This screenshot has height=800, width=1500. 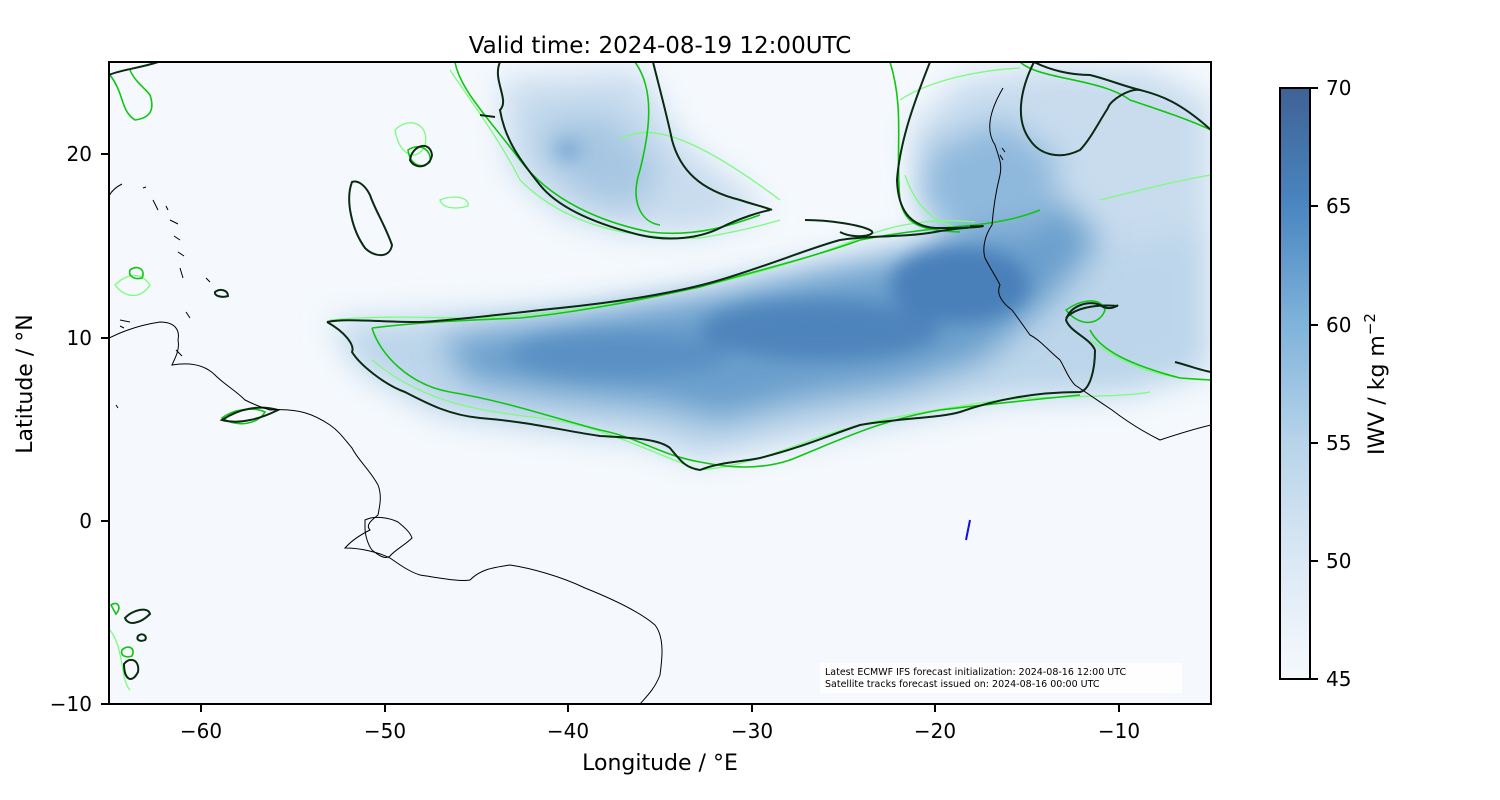 I want to click on colorbar-tick: 60, so click(x=1330, y=325).